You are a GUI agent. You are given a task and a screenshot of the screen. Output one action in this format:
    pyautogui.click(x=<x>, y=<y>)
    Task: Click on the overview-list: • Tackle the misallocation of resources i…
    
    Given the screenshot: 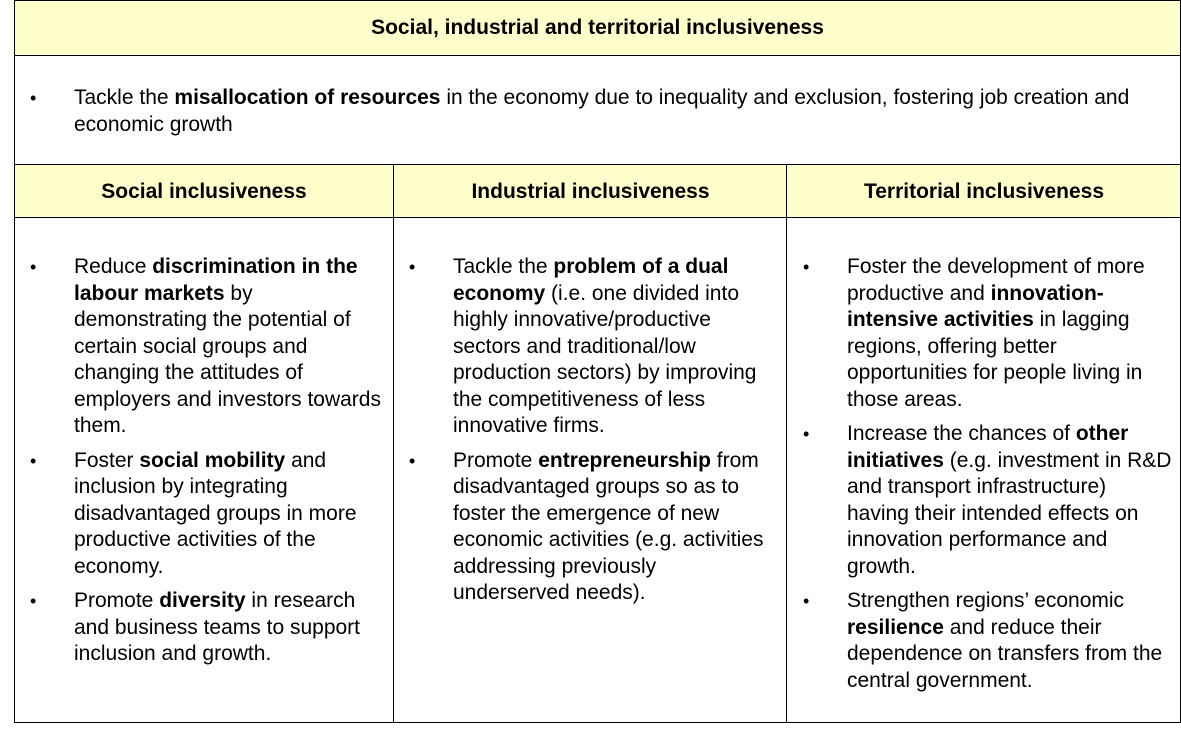 What is the action you would take?
    pyautogui.click(x=592, y=111)
    